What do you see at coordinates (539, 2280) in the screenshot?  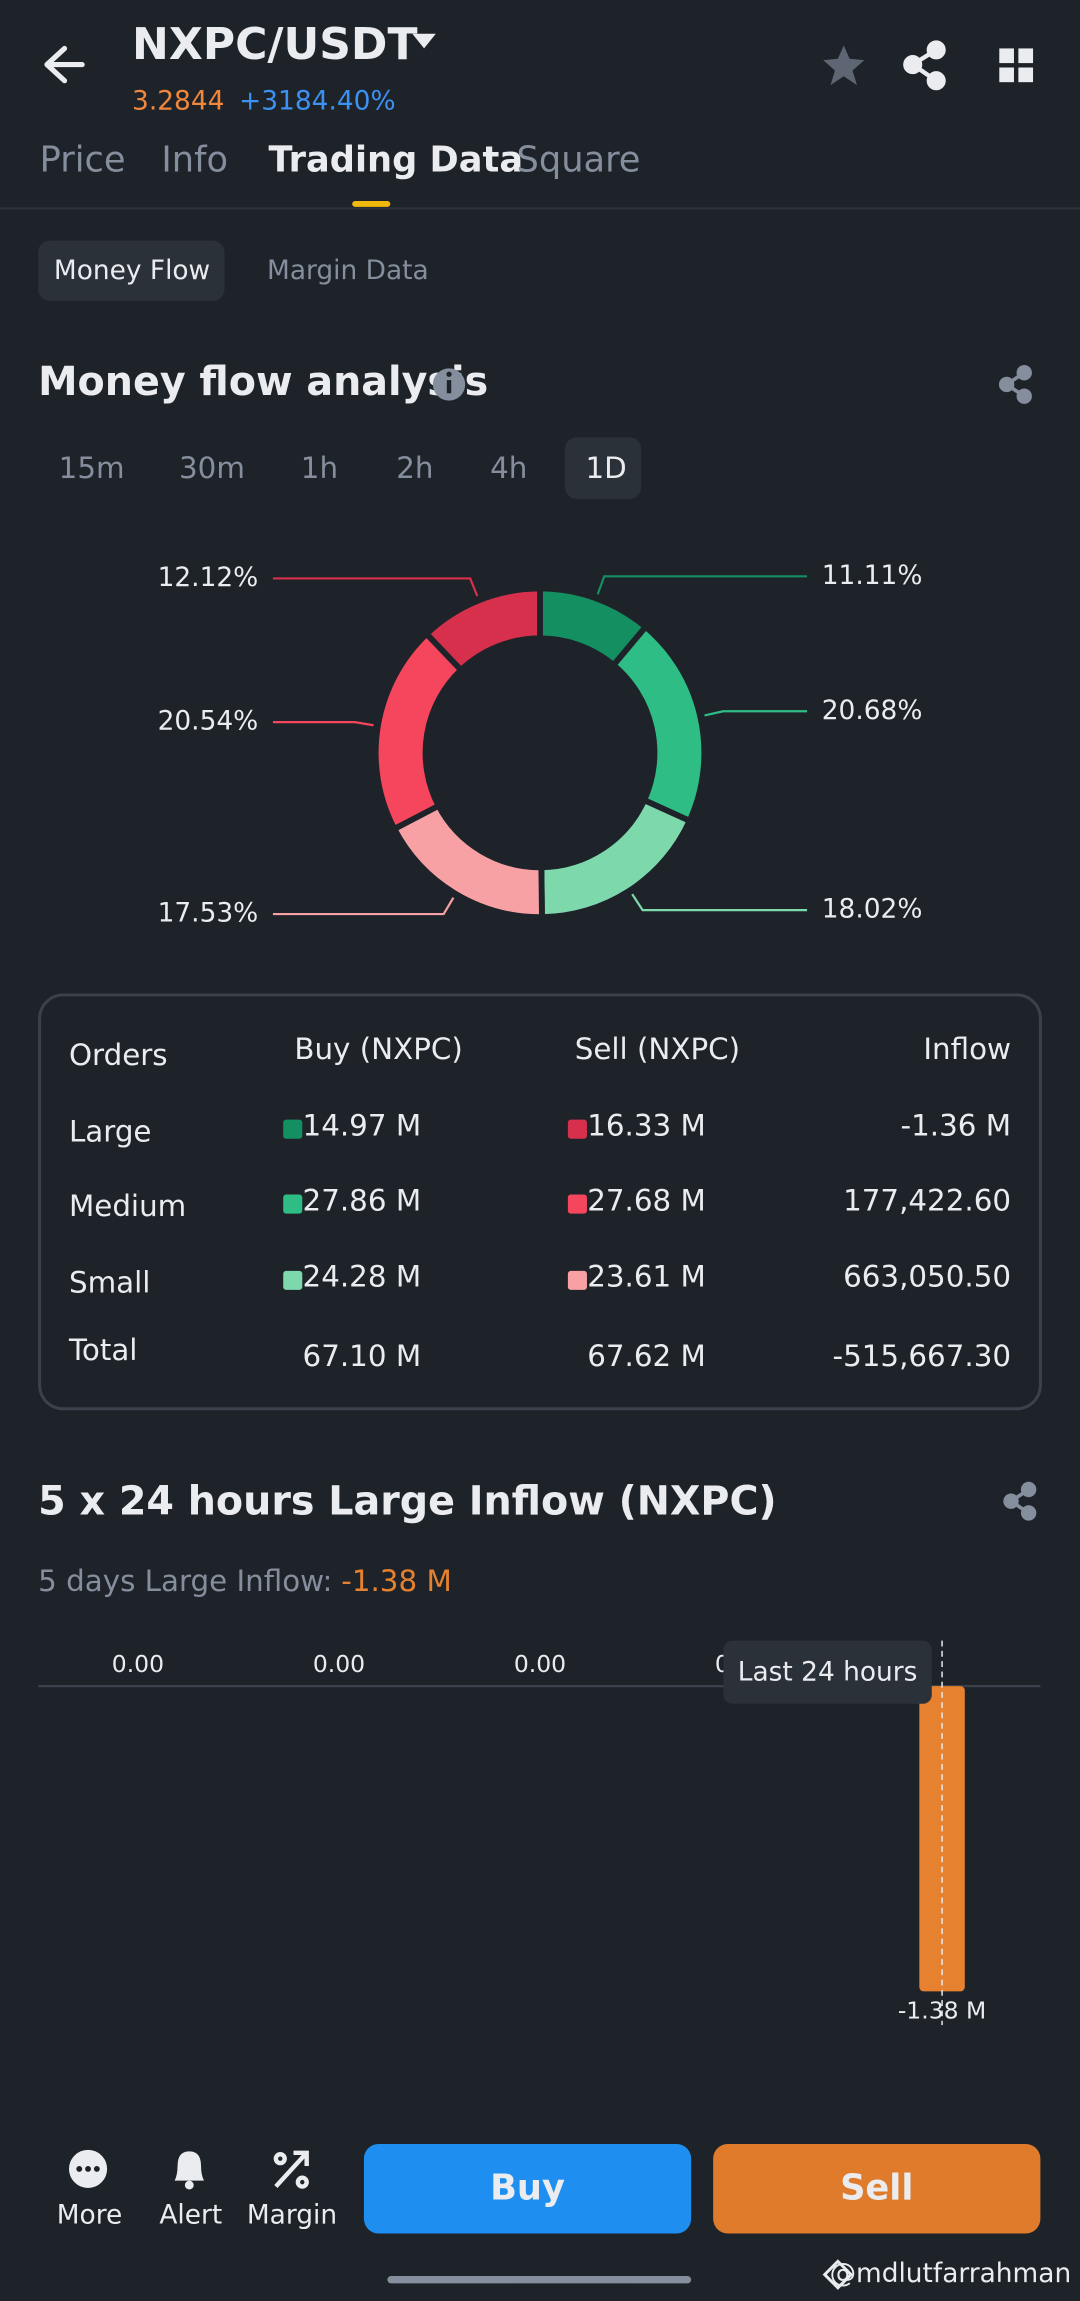 I see `home-indicator` at bounding box center [539, 2280].